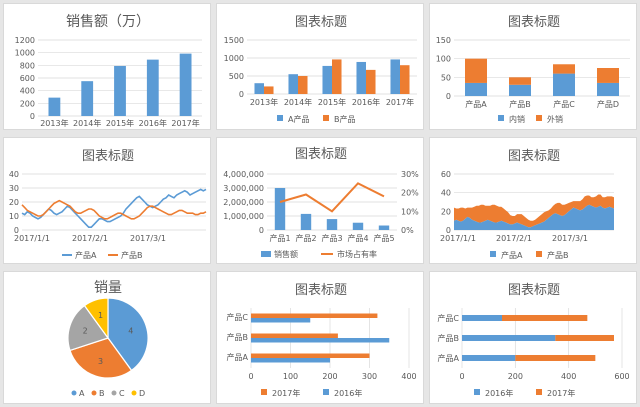  I want to click on y-tick-label: 30, so click(14, 188).